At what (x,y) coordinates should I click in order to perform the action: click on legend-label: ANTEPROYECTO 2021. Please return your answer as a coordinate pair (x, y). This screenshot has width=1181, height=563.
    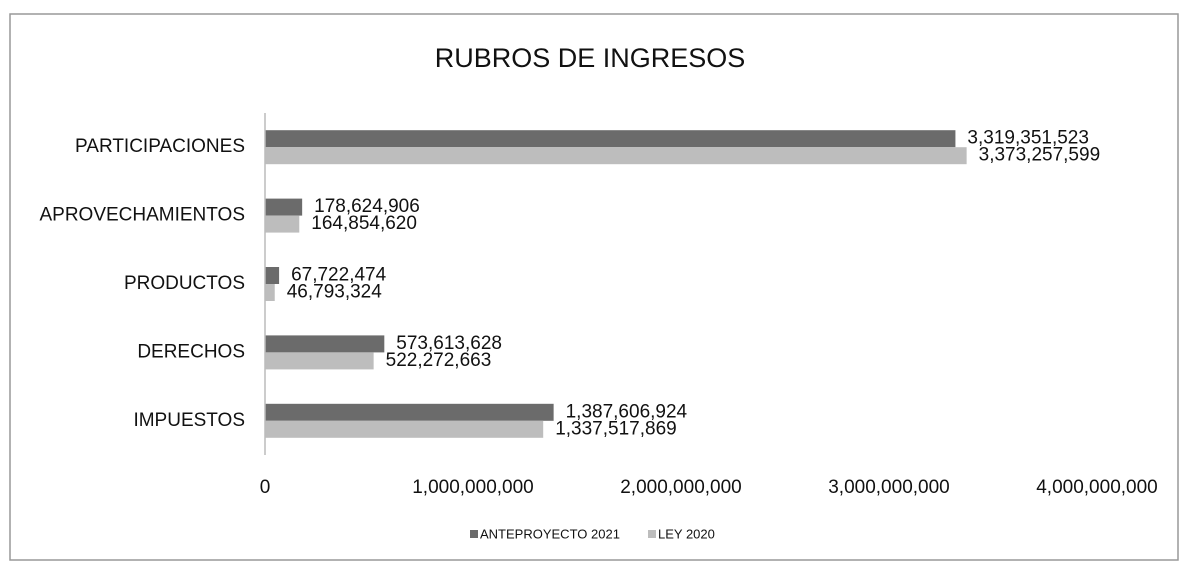
    Looking at the image, I should click on (550, 533).